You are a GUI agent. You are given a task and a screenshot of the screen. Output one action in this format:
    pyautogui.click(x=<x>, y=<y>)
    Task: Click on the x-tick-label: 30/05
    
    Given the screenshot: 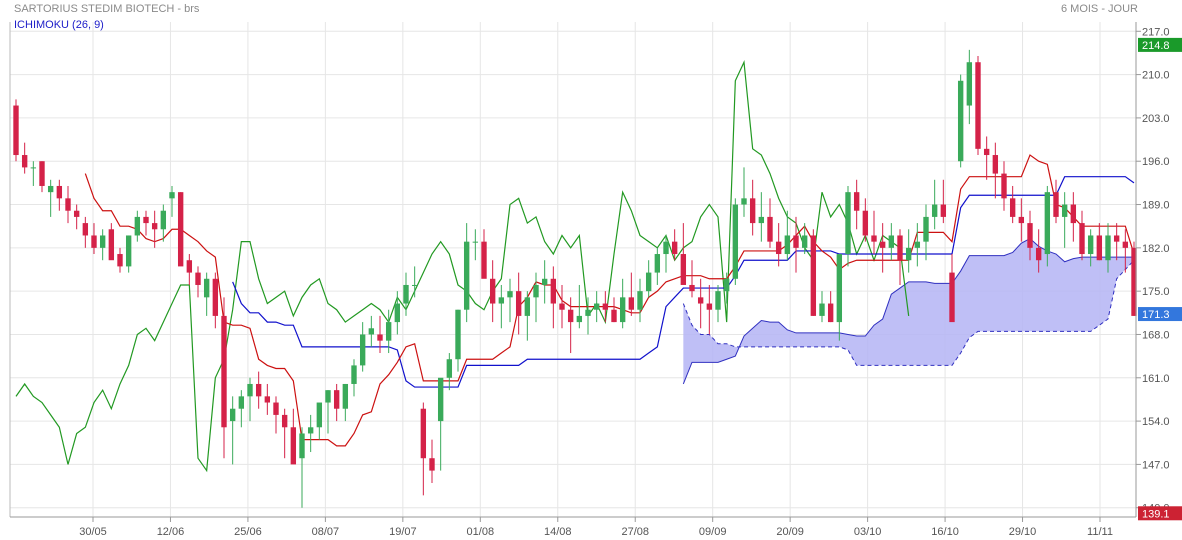 What is the action you would take?
    pyautogui.click(x=93, y=532)
    